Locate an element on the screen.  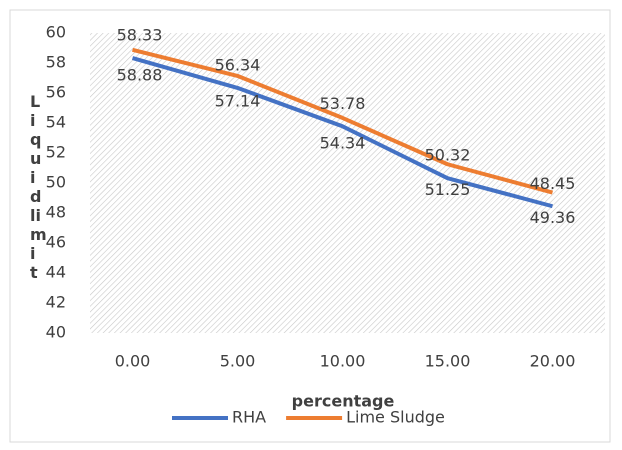
y-tick-label: 44 is located at coordinates (56, 272).